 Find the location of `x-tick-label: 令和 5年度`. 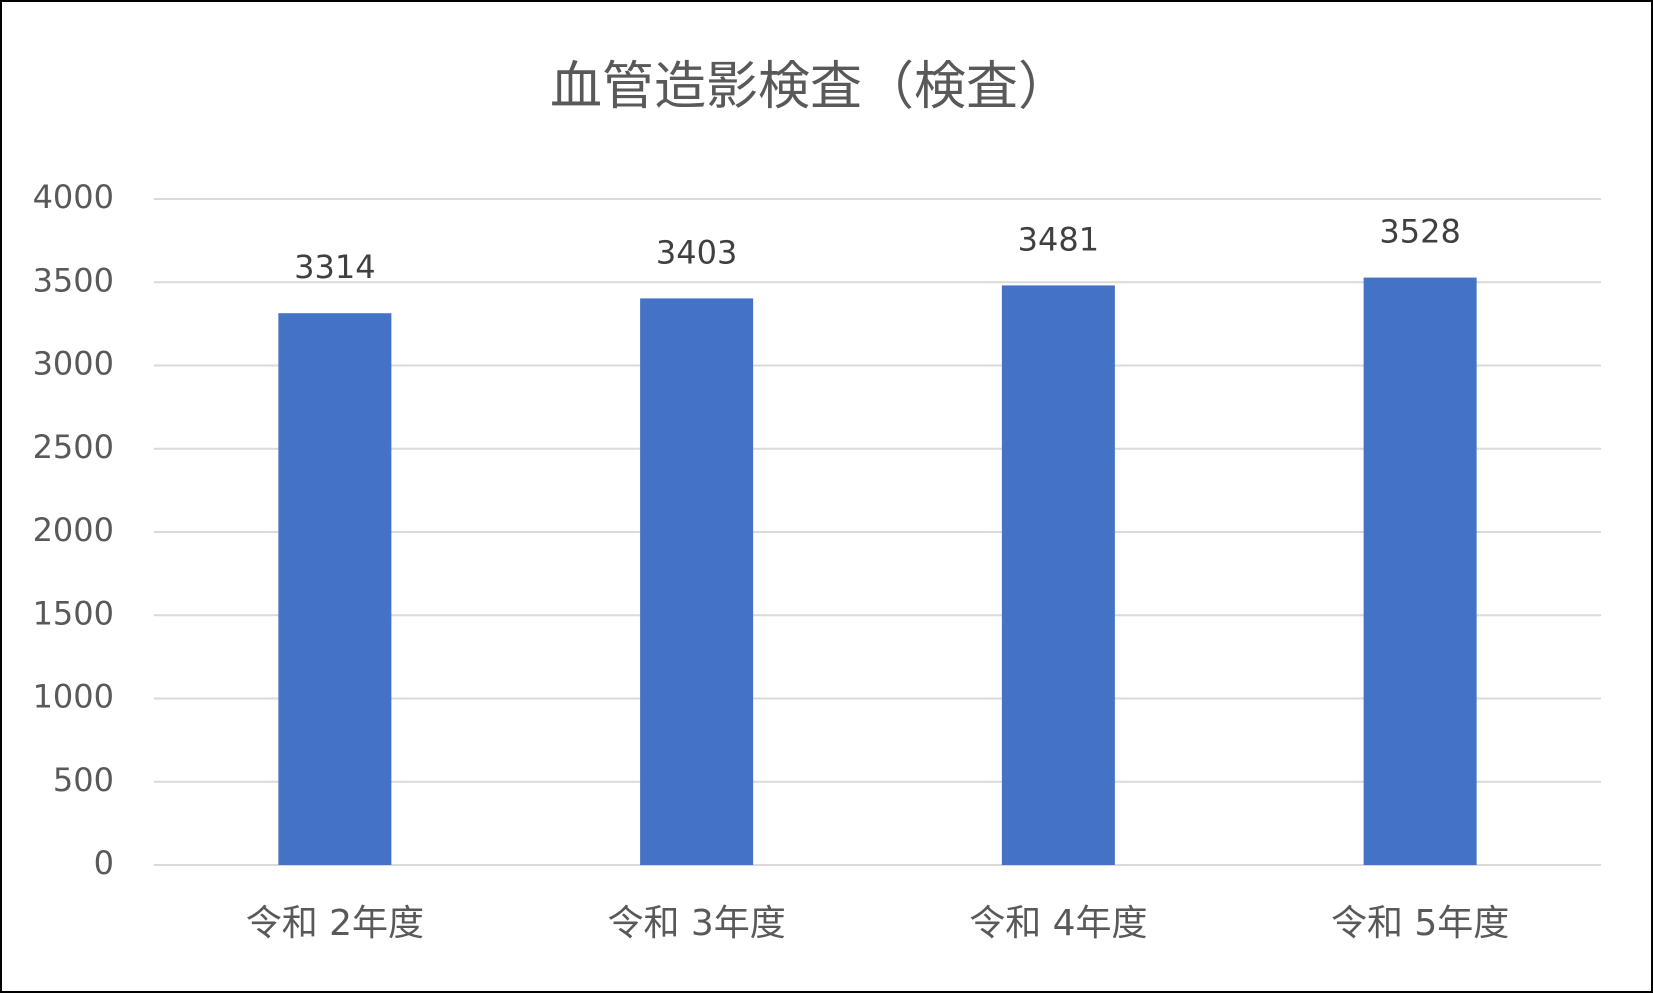

x-tick-label: 令和 5年度 is located at coordinates (1420, 923).